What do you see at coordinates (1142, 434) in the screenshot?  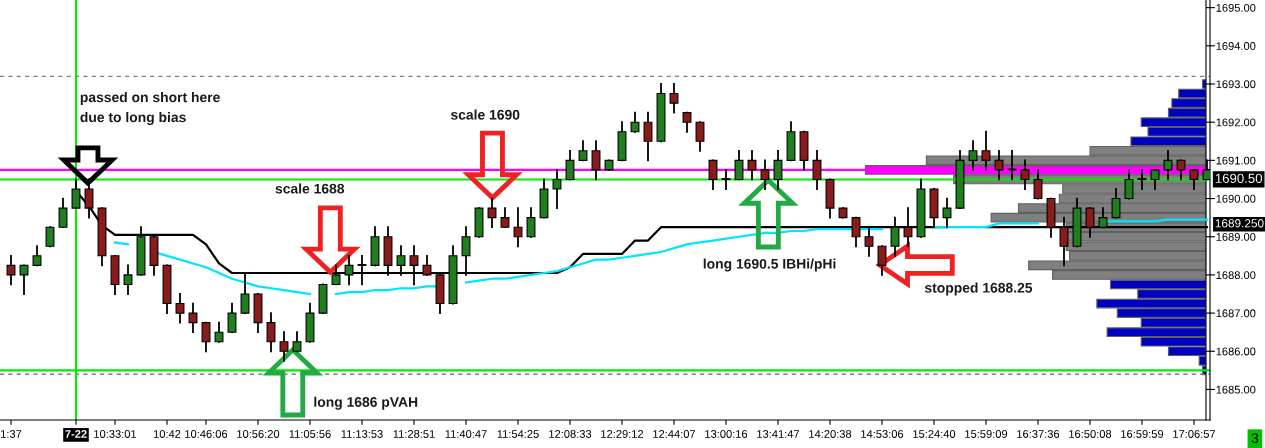 I see `x-tick-label: 16:59:59` at bounding box center [1142, 434].